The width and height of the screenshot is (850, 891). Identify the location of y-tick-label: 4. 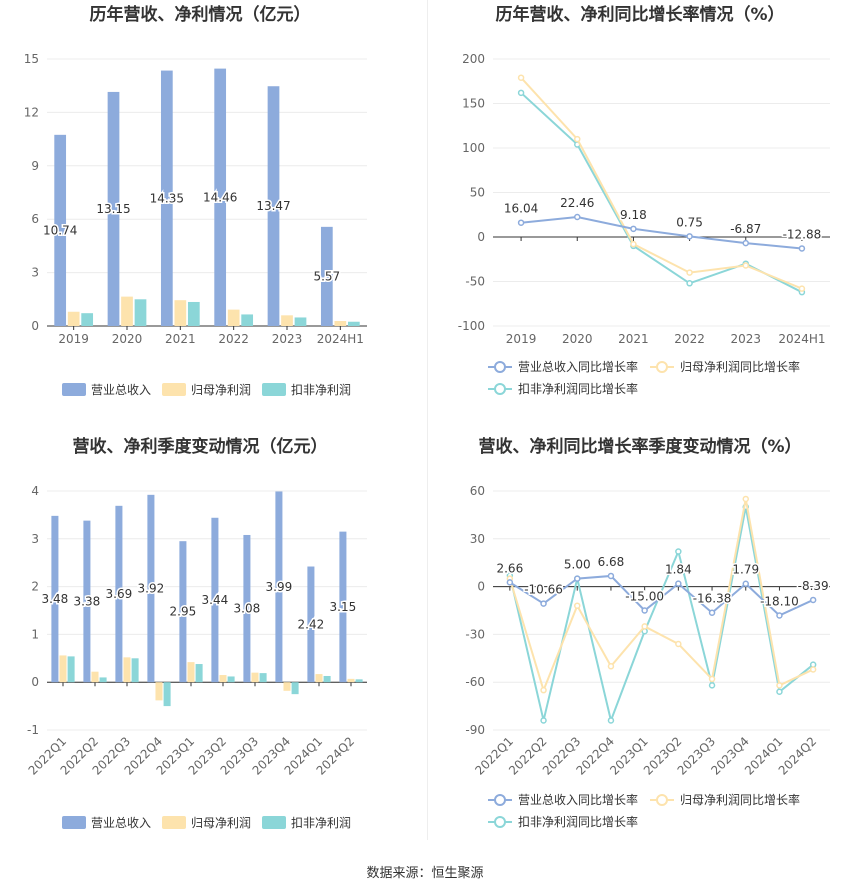
(35, 491).